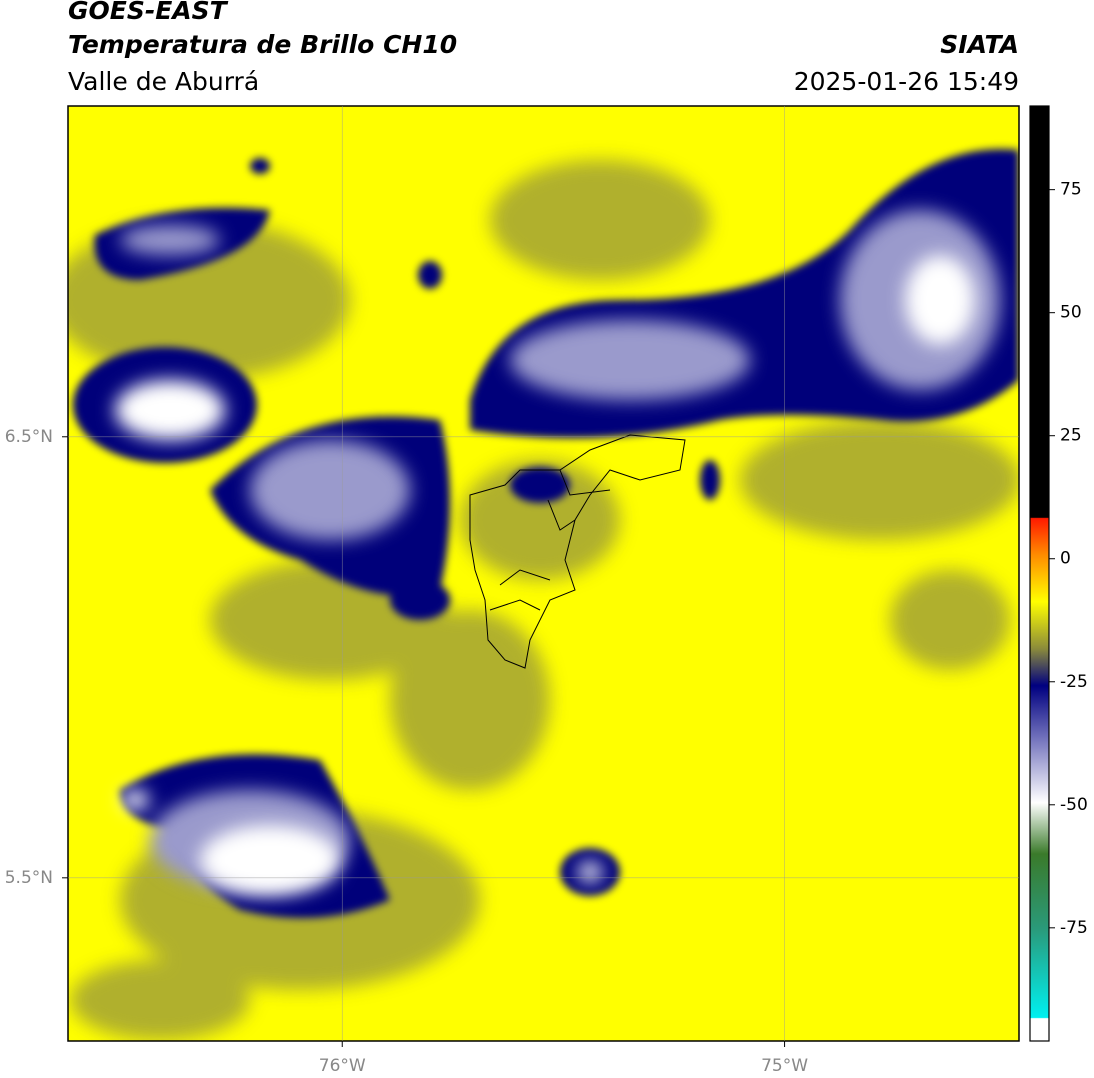 The width and height of the screenshot is (1094, 1078). I want to click on datetime: 2025-01-26 15:49, so click(906, 81).